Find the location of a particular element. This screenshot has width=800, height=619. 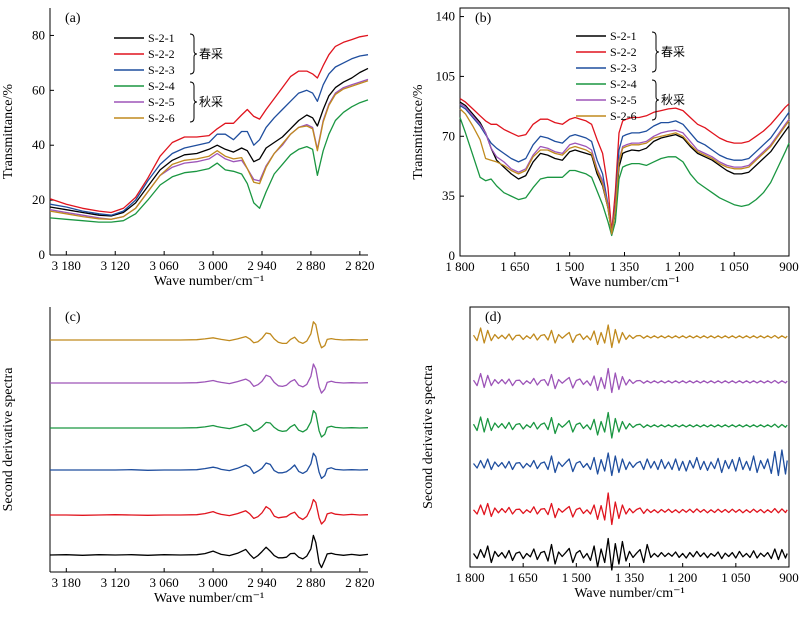

y-tick-label: 60 is located at coordinates (38, 89).